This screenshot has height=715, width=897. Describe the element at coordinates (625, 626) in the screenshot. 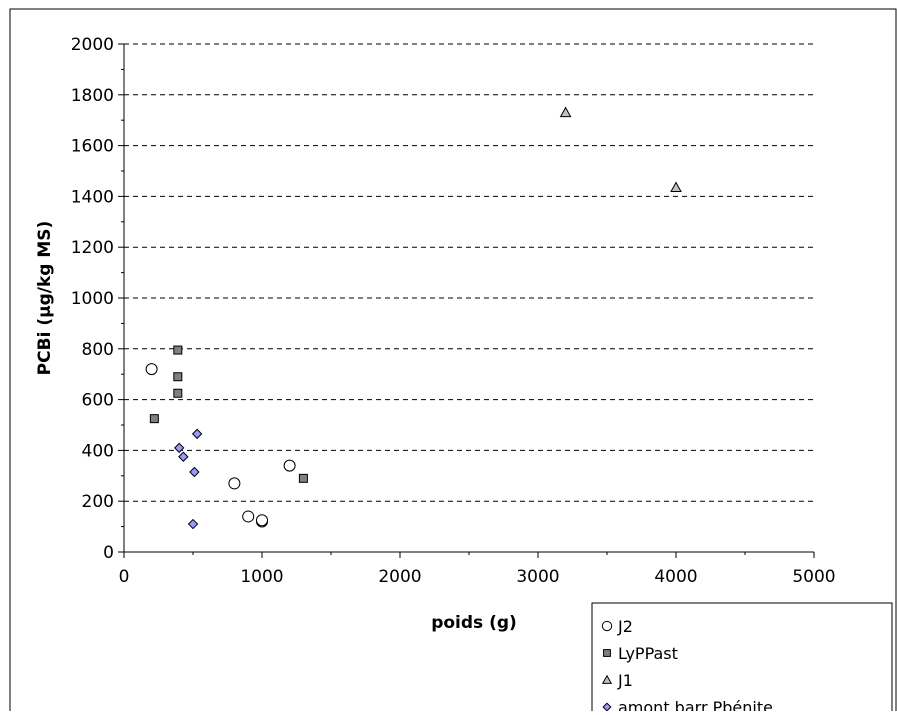

I see `legend-label: J2` at that location.